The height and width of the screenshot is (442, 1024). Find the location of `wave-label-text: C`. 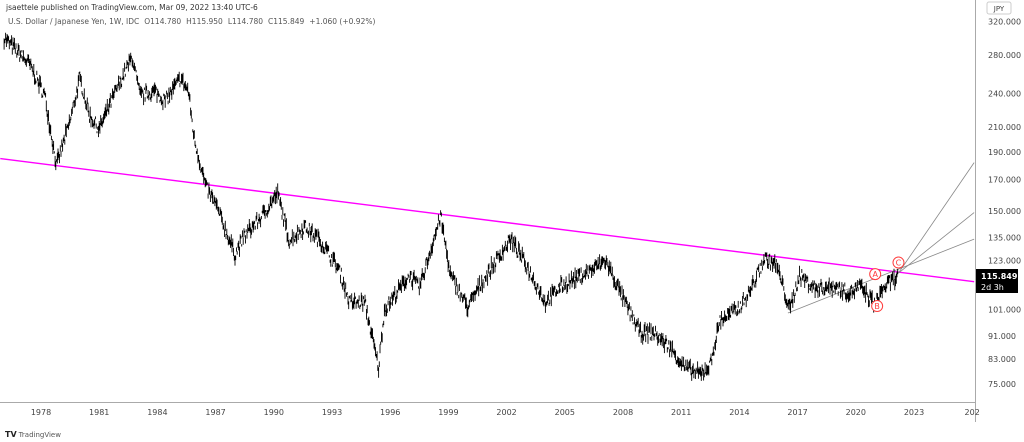

wave-label-text: C is located at coordinates (899, 263).